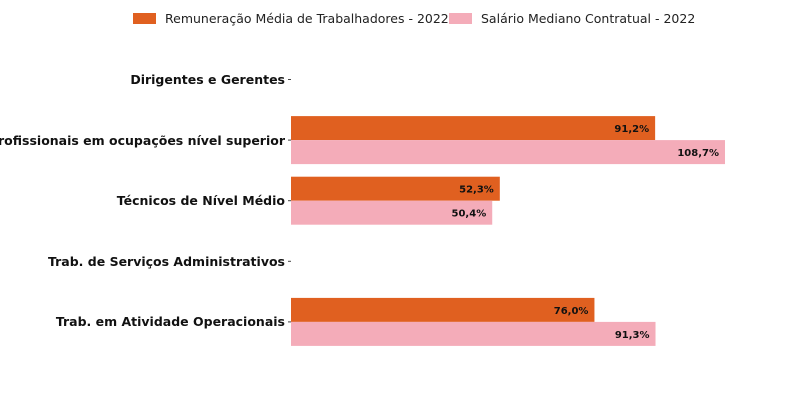 The height and width of the screenshot is (416, 800). I want to click on bar-series0-cat4, so click(443, 309).